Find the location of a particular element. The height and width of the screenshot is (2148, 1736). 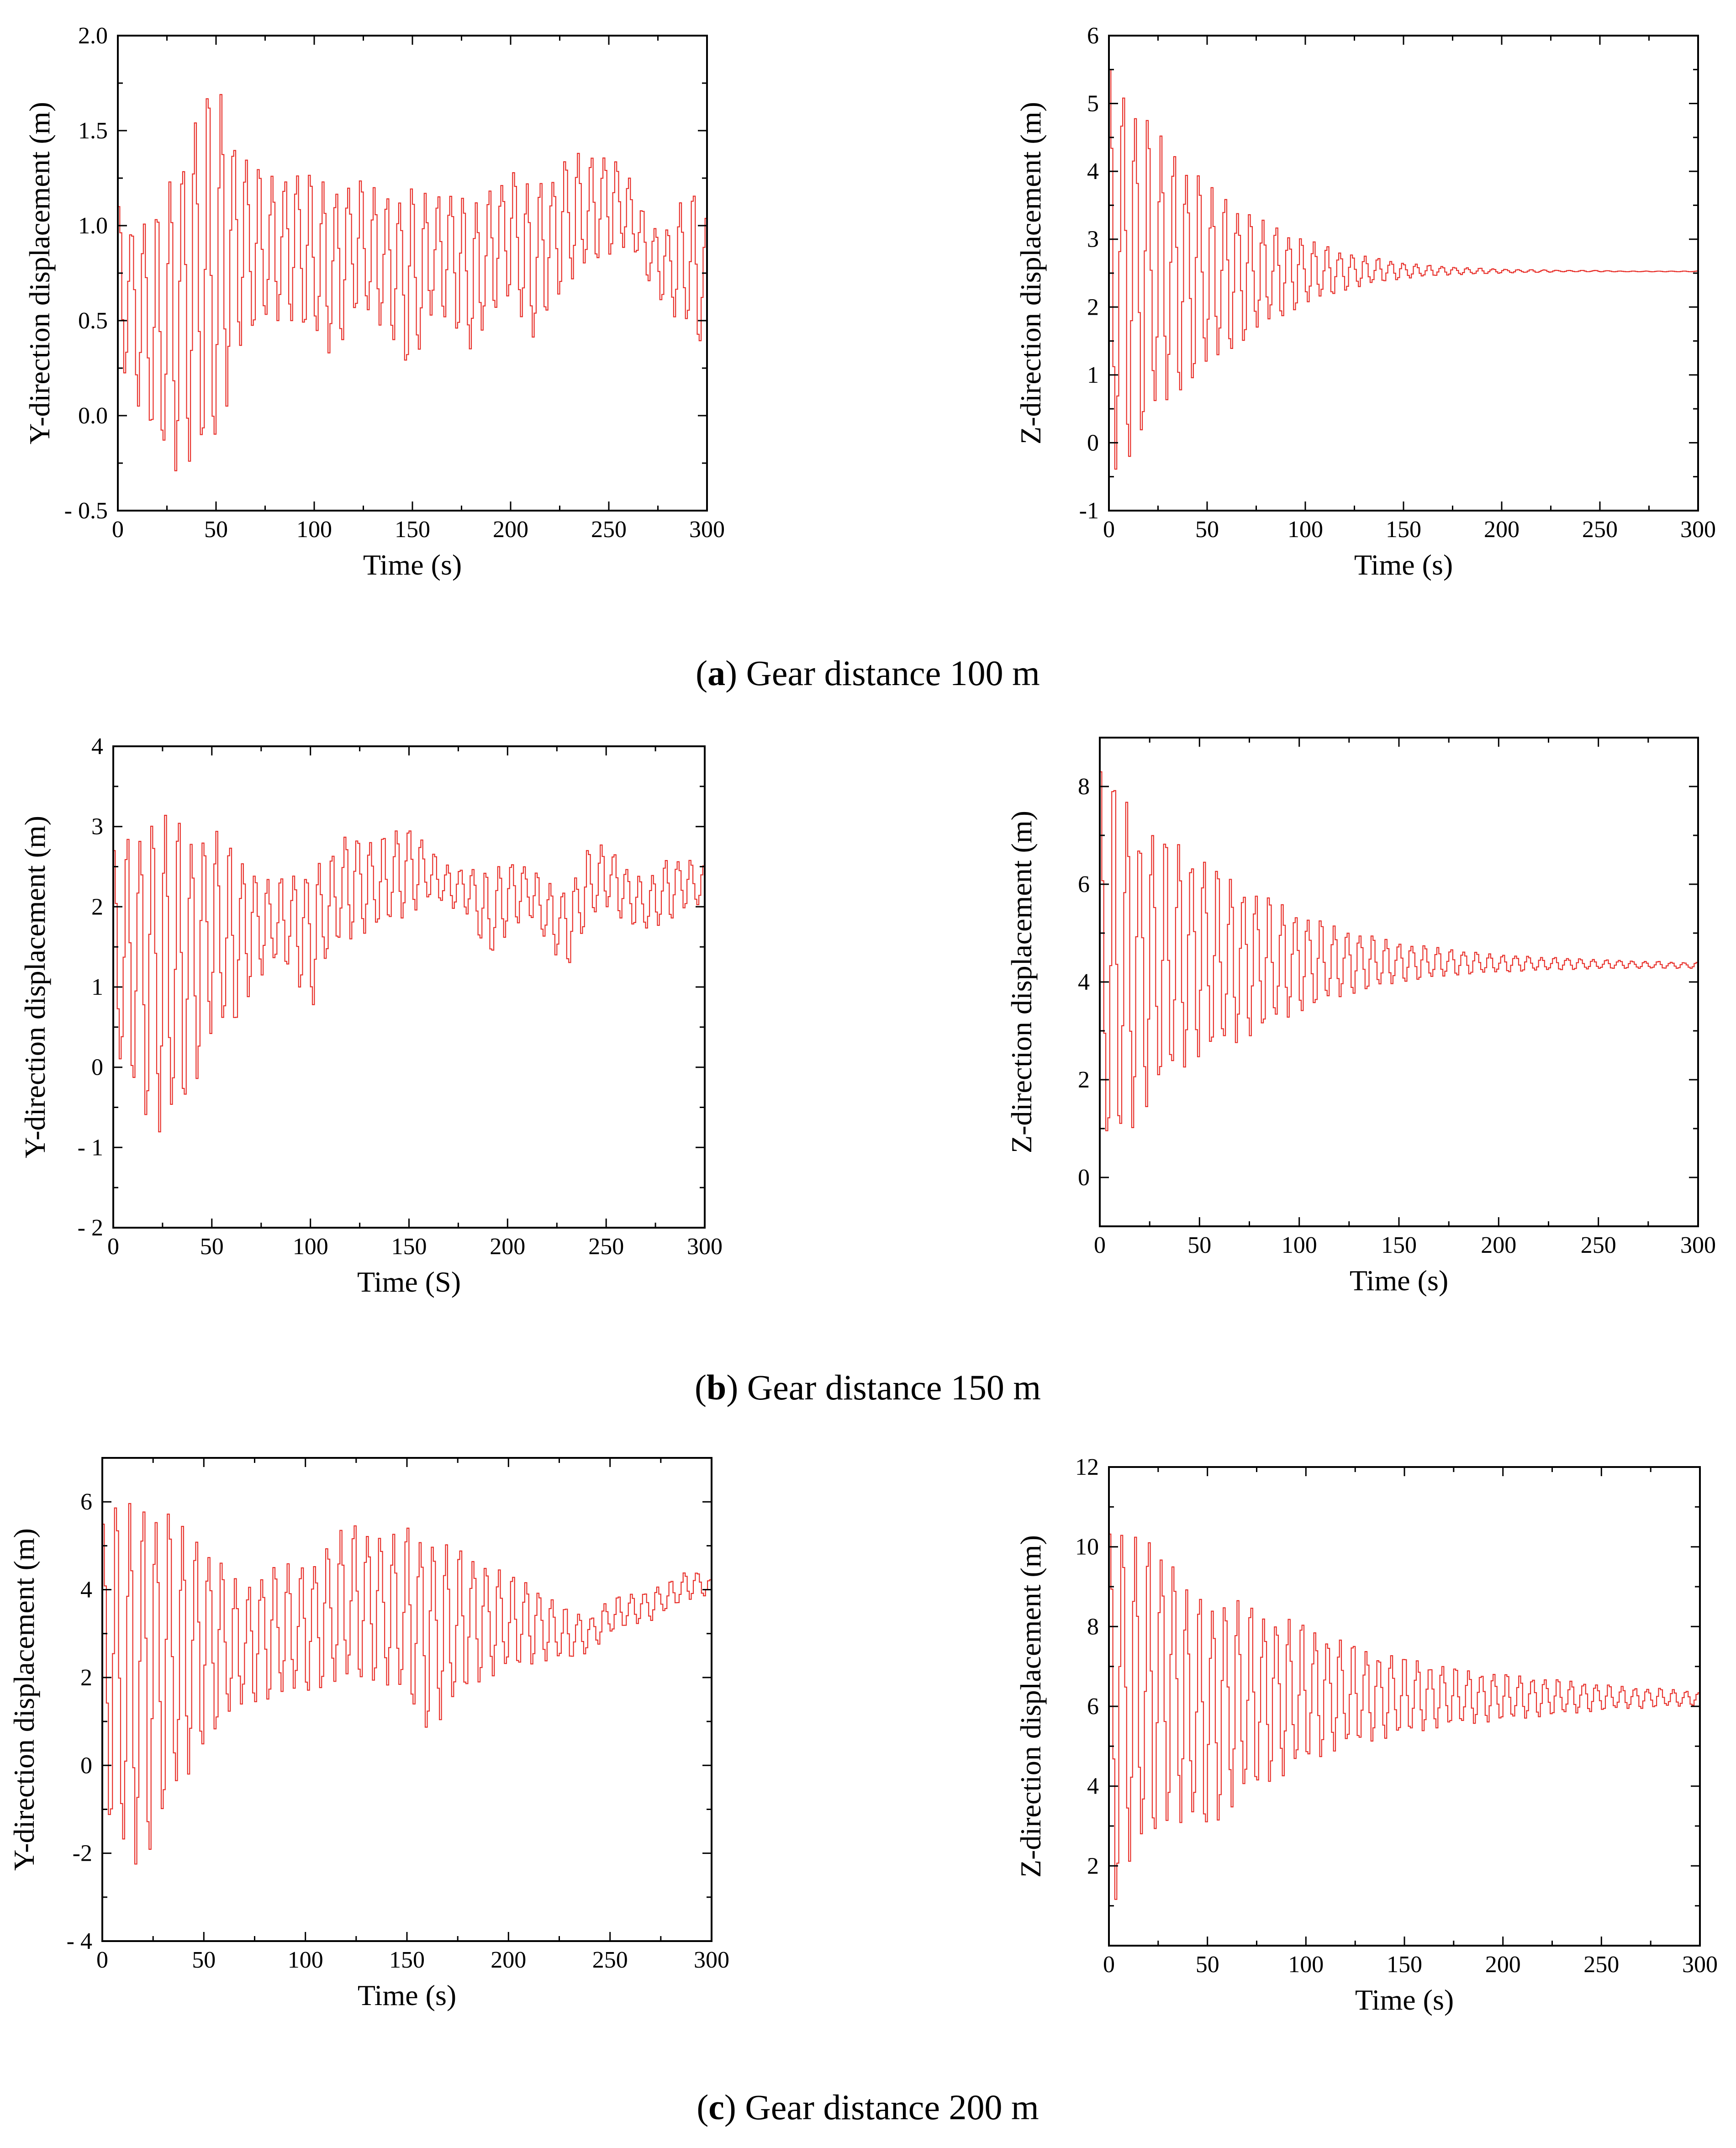

caption-b-letter: b is located at coordinates (716, 1387).